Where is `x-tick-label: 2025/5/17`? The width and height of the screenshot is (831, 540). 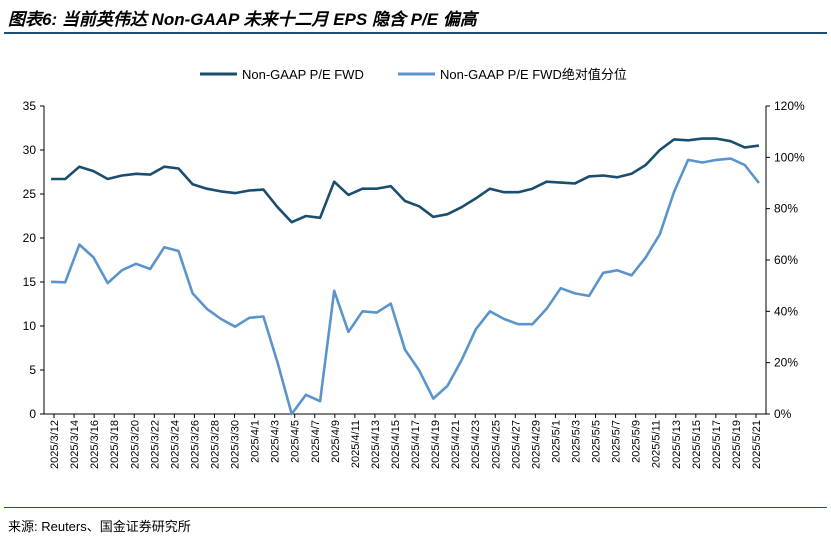
x-tick-label: 2025/5/17 is located at coordinates (717, 444).